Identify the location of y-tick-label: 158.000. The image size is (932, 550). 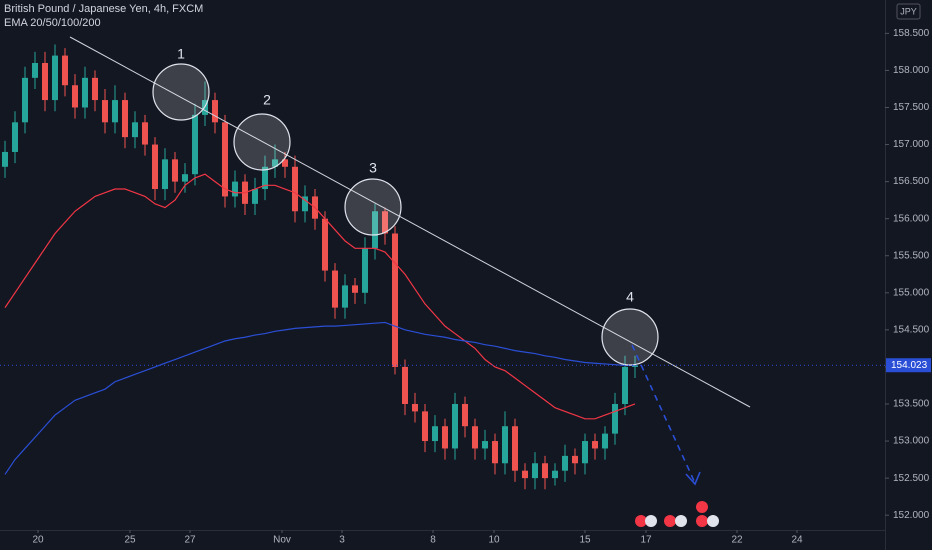
(911, 70).